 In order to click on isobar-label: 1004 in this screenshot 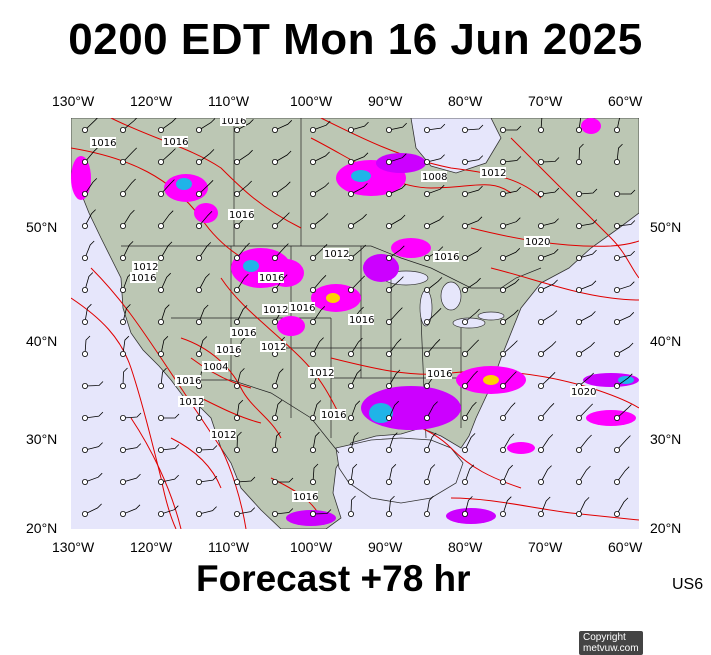, I will do `click(215, 367)`.